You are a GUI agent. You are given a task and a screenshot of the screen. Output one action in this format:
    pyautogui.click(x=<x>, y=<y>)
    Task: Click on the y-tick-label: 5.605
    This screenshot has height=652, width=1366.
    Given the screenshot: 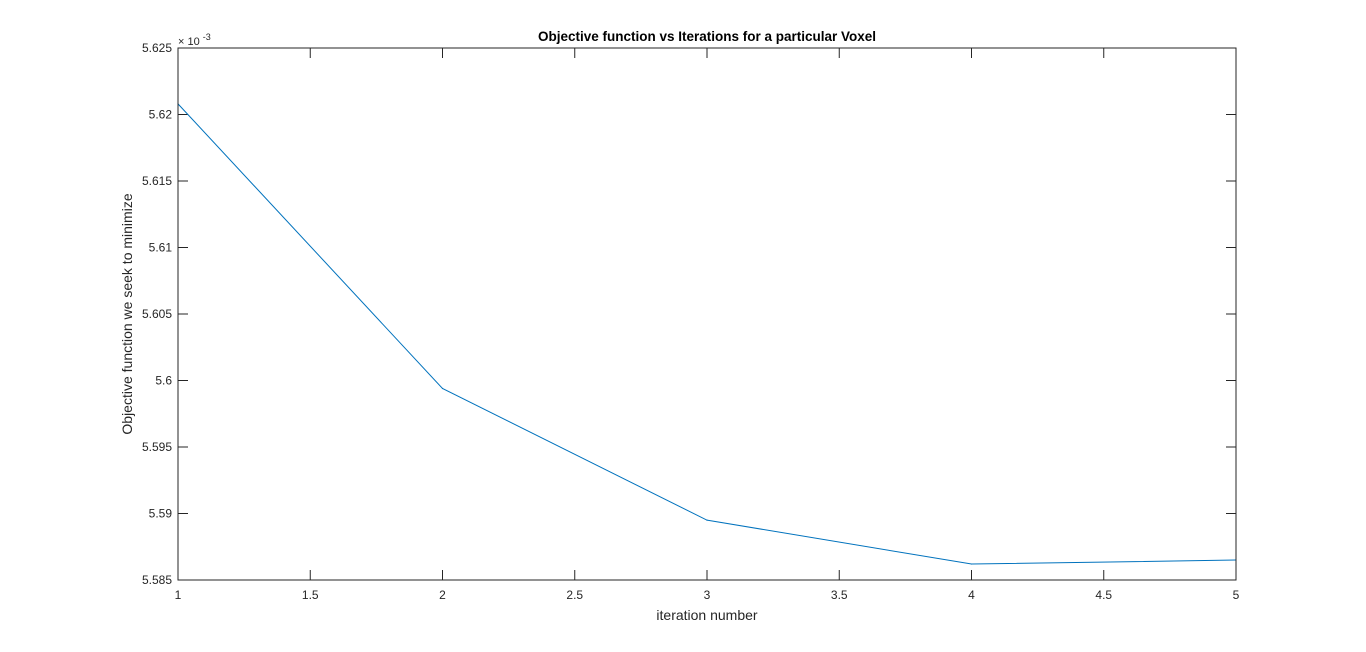 What is the action you would take?
    pyautogui.click(x=157, y=314)
    